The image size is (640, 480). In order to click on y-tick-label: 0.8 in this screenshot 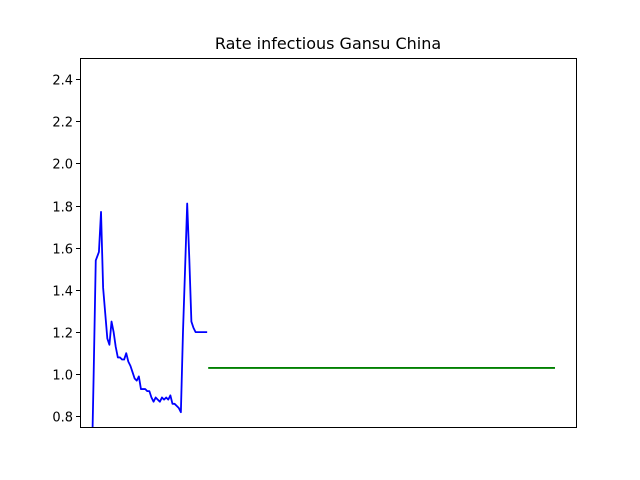, I will do `click(62, 418)`.